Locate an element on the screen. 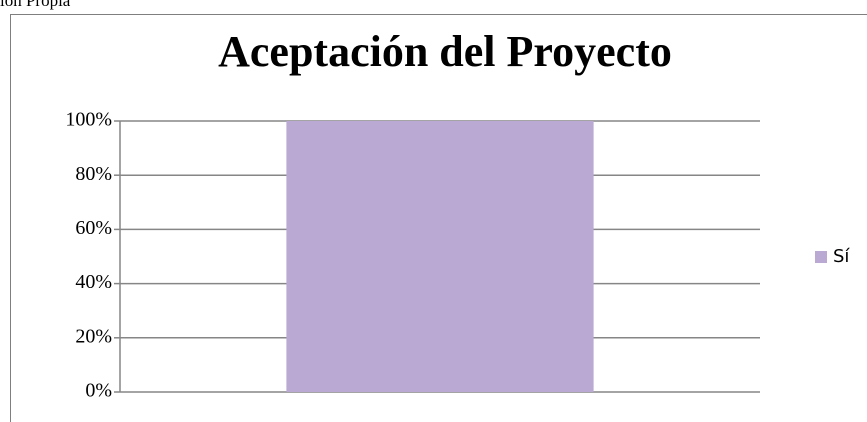 This screenshot has height=422, width=867. y-tick-label: 40% is located at coordinates (93, 282).